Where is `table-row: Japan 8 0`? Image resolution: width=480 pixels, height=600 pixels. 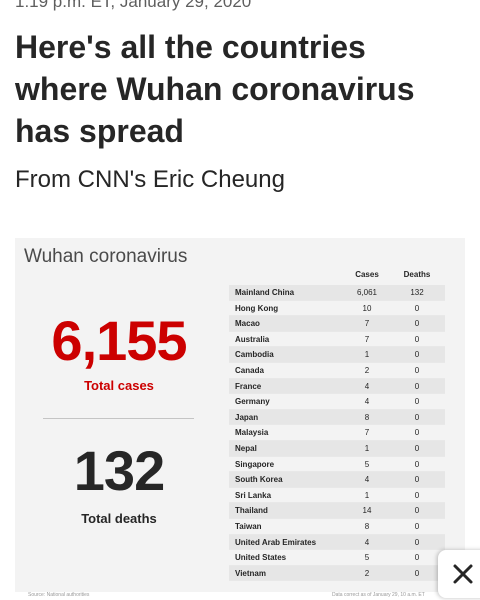 table-row: Japan 8 0 is located at coordinates (337, 417).